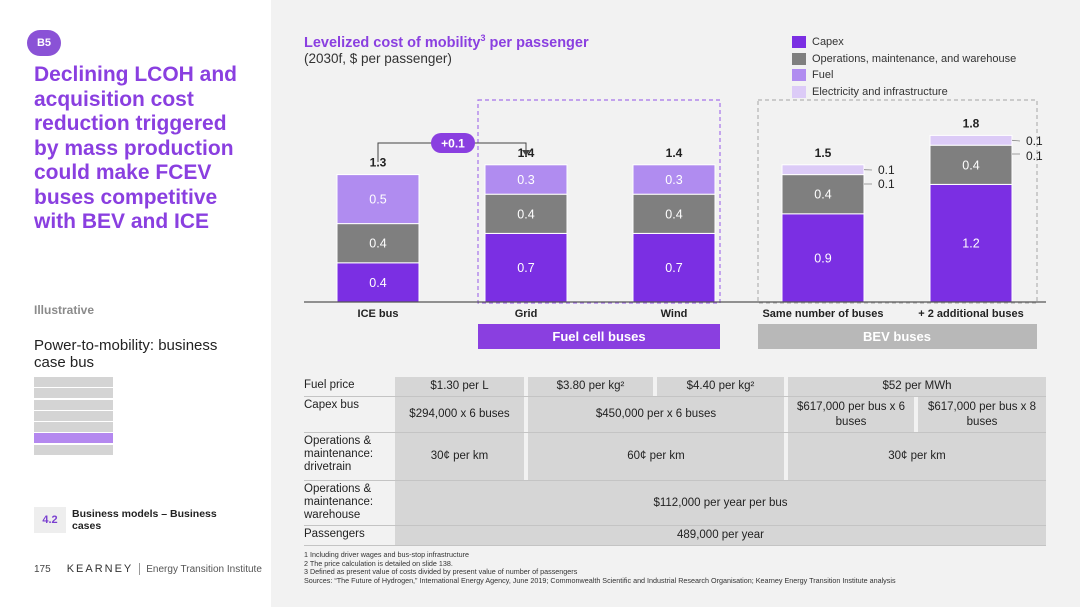 The height and width of the screenshot is (607, 1080). Describe the element at coordinates (459, 414) in the screenshot. I see `table-cell: $294,000 x 6 buses` at that location.